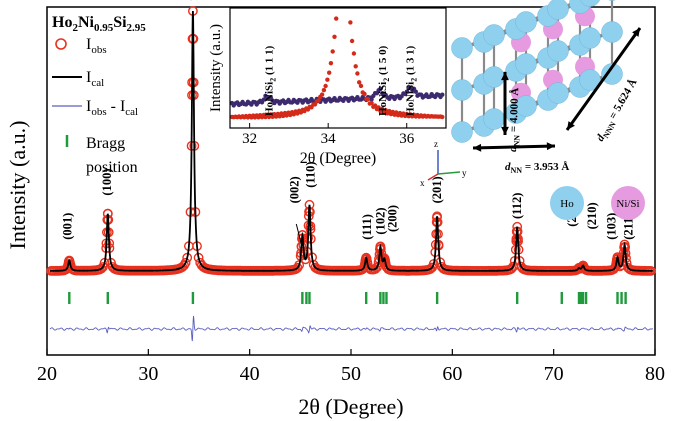 This screenshot has height=421, width=675. I want to click on hkl-label: (002), so click(294, 189).